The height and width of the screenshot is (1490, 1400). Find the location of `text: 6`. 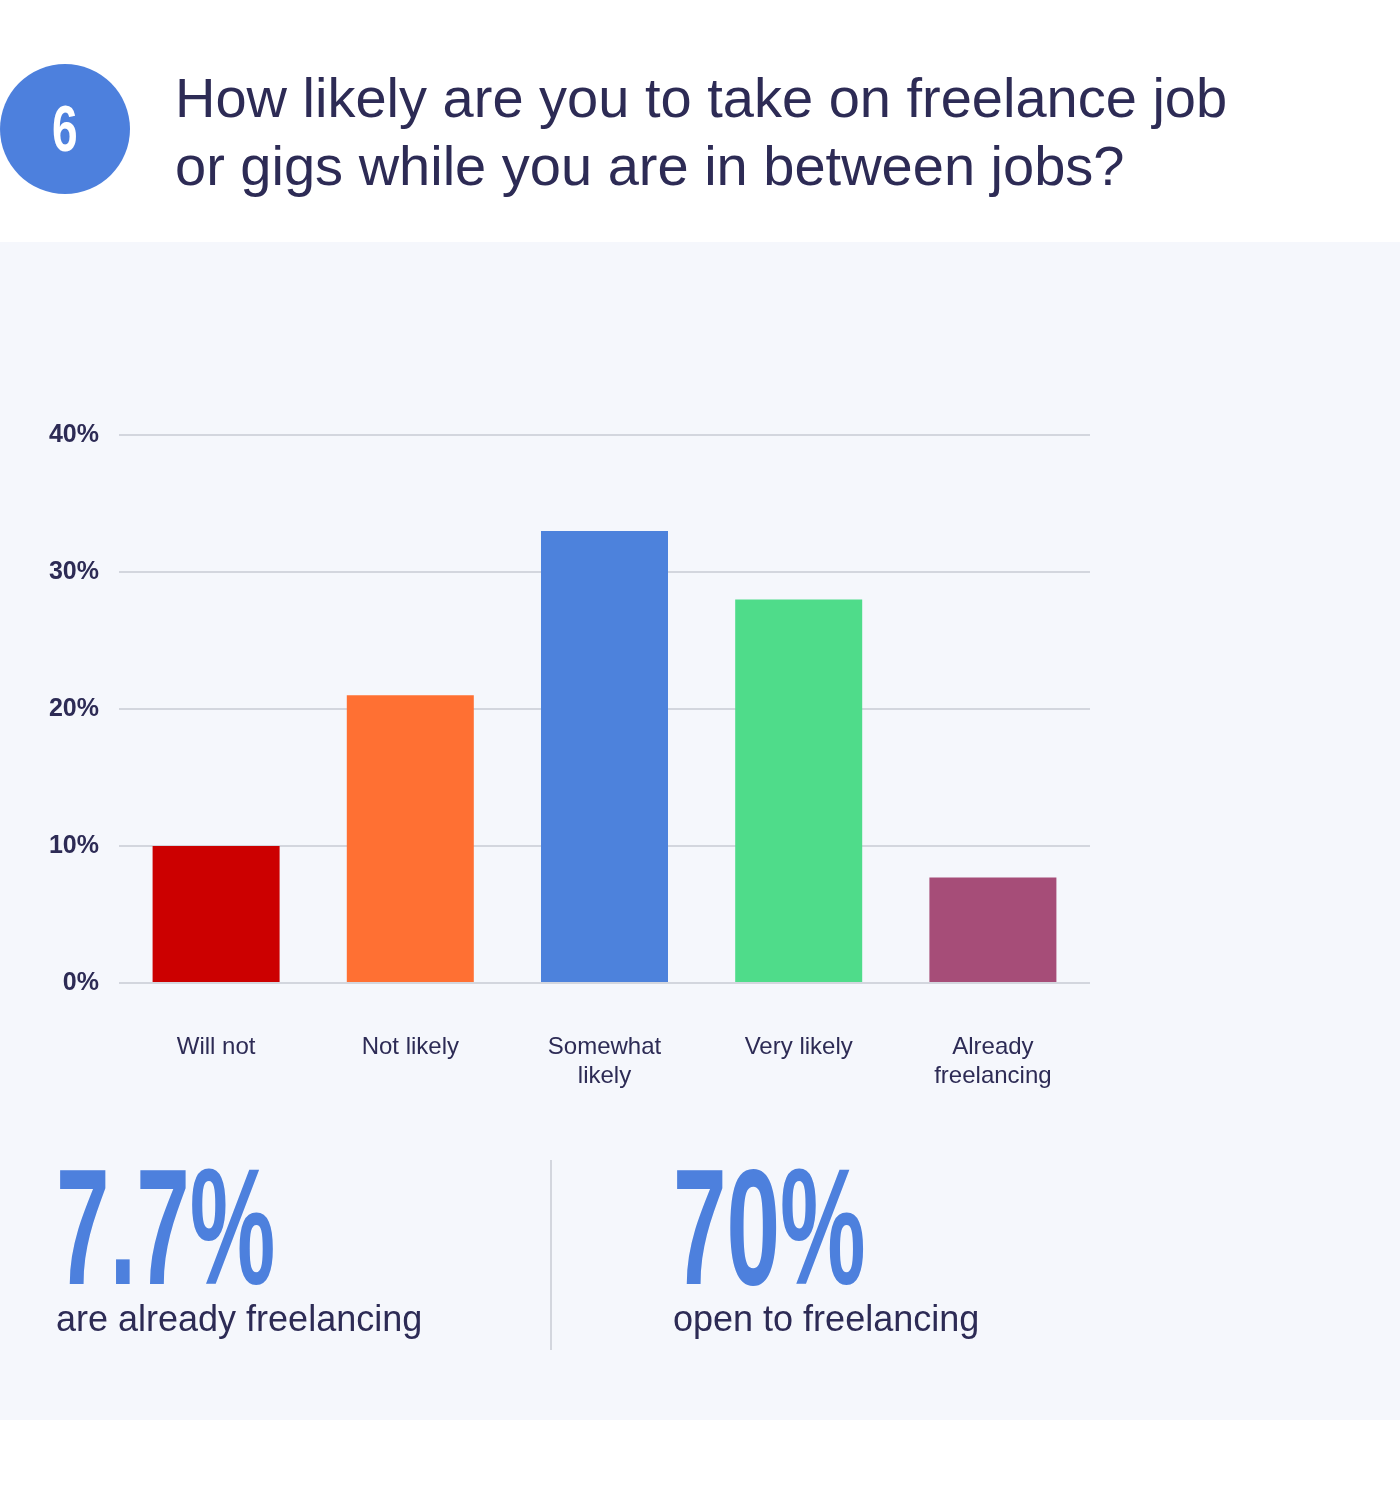

text: 6 is located at coordinates (65, 129).